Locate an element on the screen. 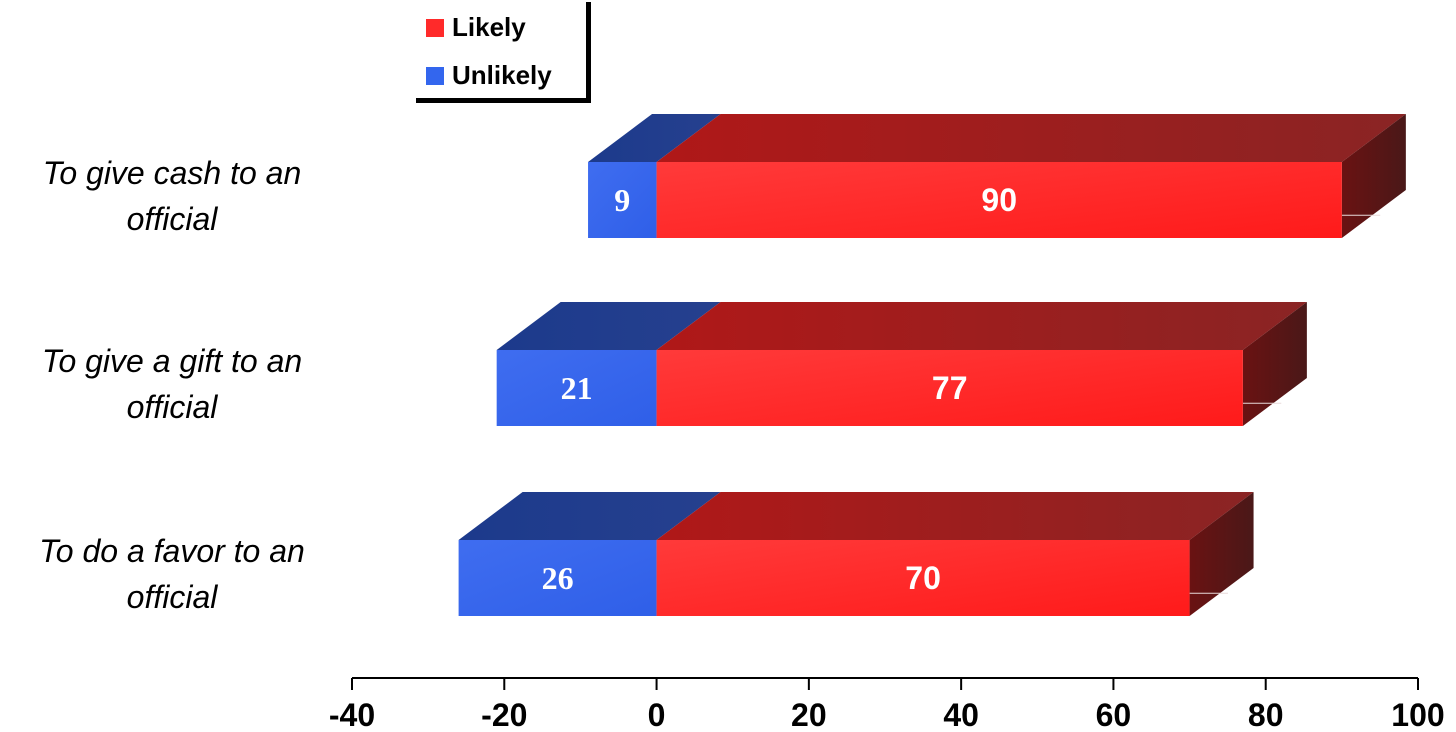  bar-likely-gift is located at coordinates (949, 388).